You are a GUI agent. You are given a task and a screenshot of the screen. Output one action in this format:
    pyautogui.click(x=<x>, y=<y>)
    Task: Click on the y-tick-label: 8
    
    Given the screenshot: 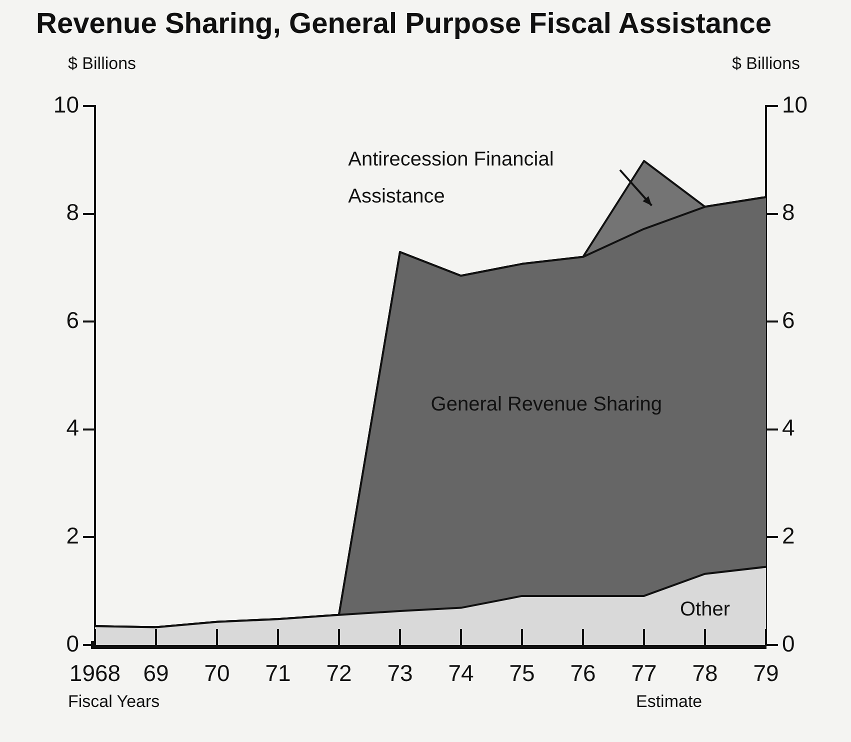 What is the action you would take?
    pyautogui.click(x=72, y=212)
    